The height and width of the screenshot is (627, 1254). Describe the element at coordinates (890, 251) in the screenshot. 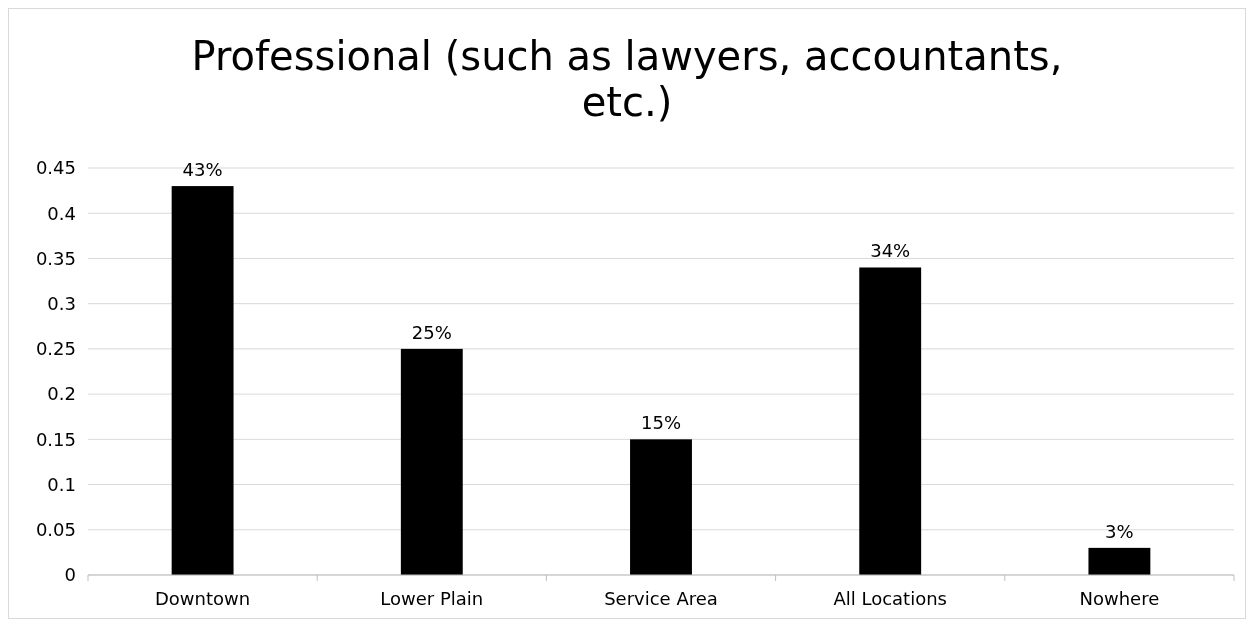

I see `data-label: 34%` at that location.